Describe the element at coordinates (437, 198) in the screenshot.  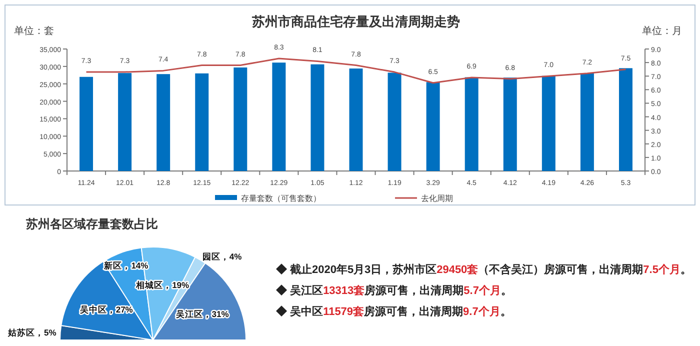
I see `legend-label: 去化周期` at that location.